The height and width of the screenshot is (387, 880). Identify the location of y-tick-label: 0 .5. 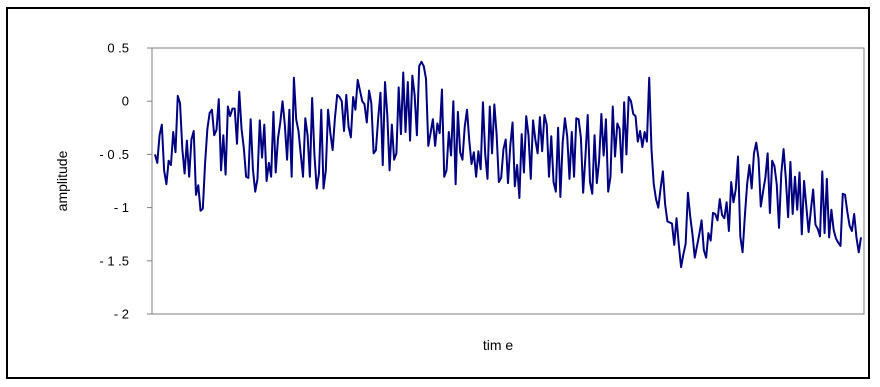
(118, 48).